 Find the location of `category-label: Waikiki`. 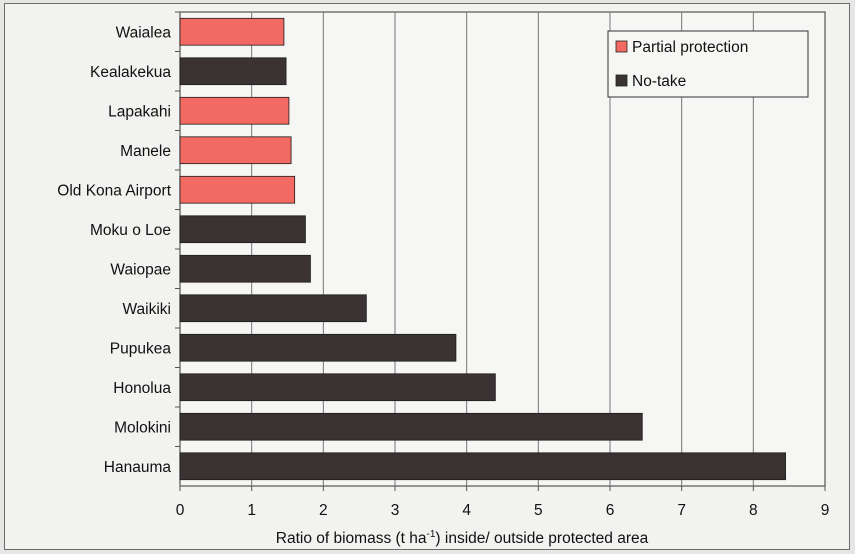

category-label: Waikiki is located at coordinates (146, 309).